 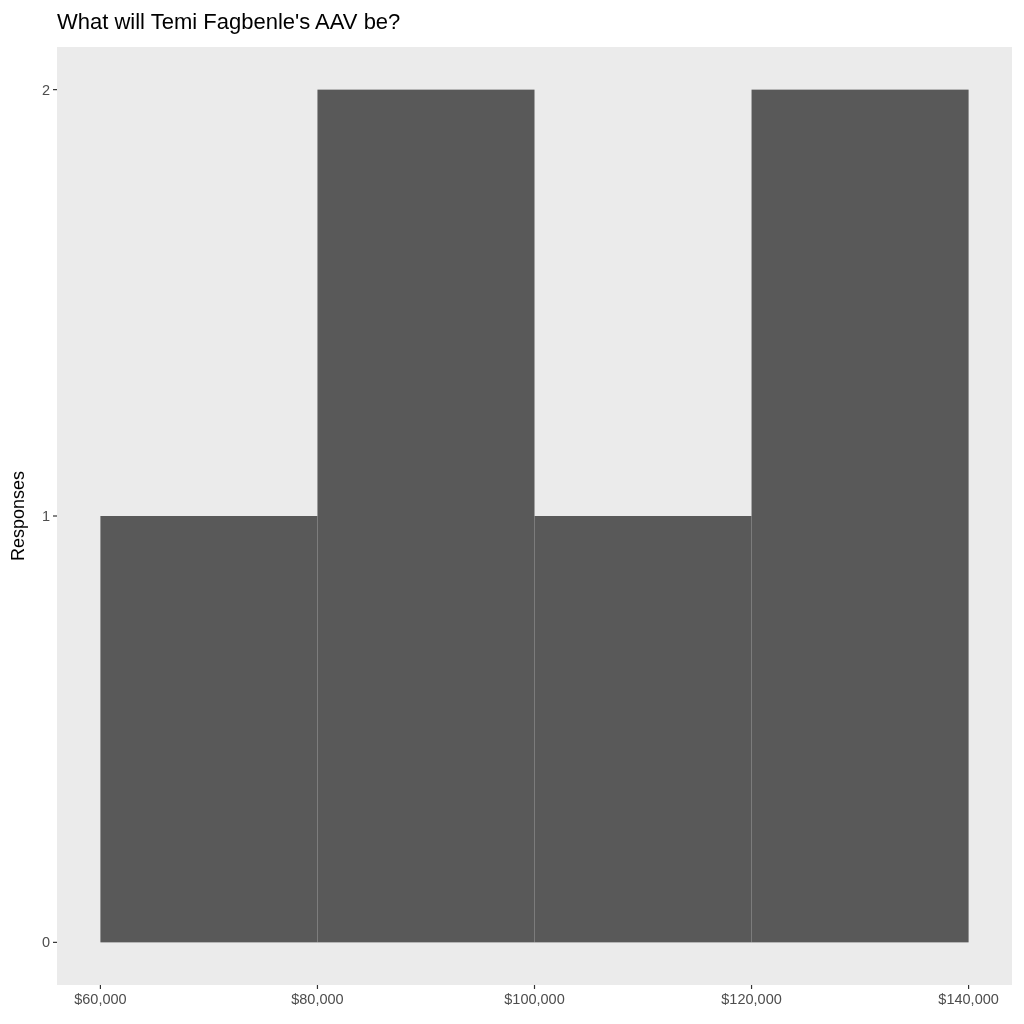 What do you see at coordinates (534, 999) in the screenshot?
I see `x-tick-label: $100,000` at bounding box center [534, 999].